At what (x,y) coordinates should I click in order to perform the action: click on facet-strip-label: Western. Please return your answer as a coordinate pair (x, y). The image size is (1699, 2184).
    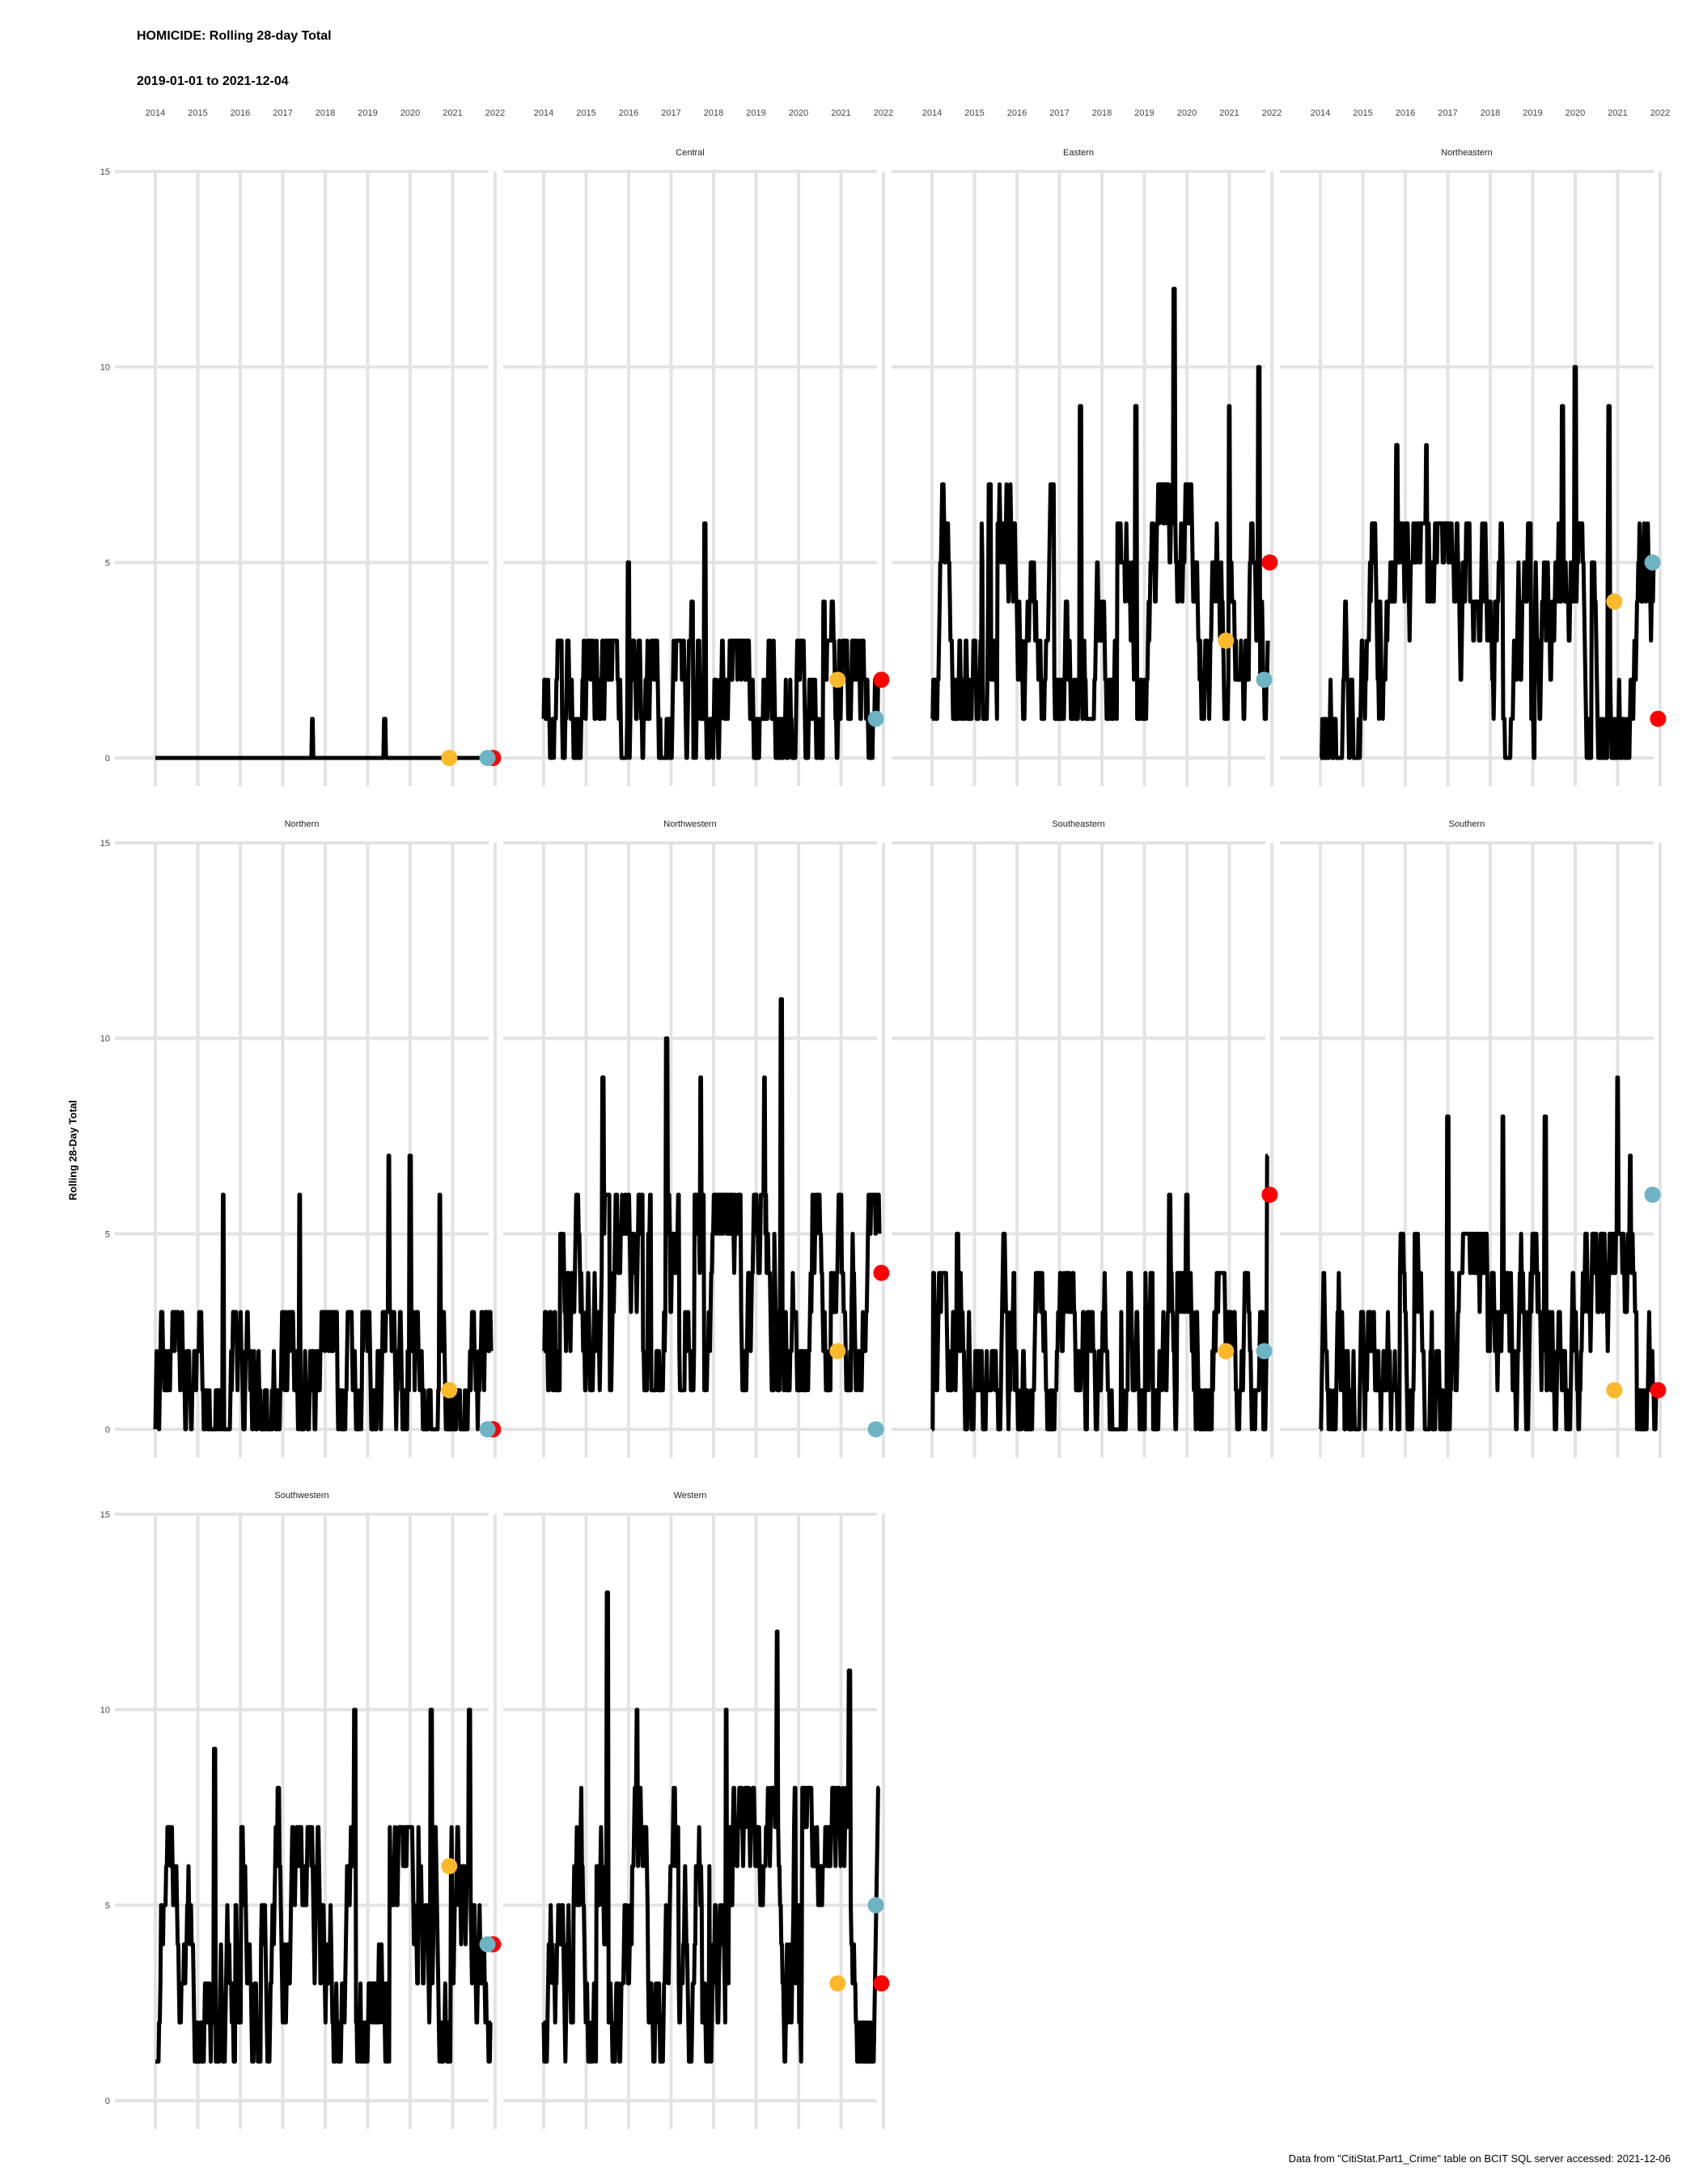
    Looking at the image, I should click on (690, 1496).